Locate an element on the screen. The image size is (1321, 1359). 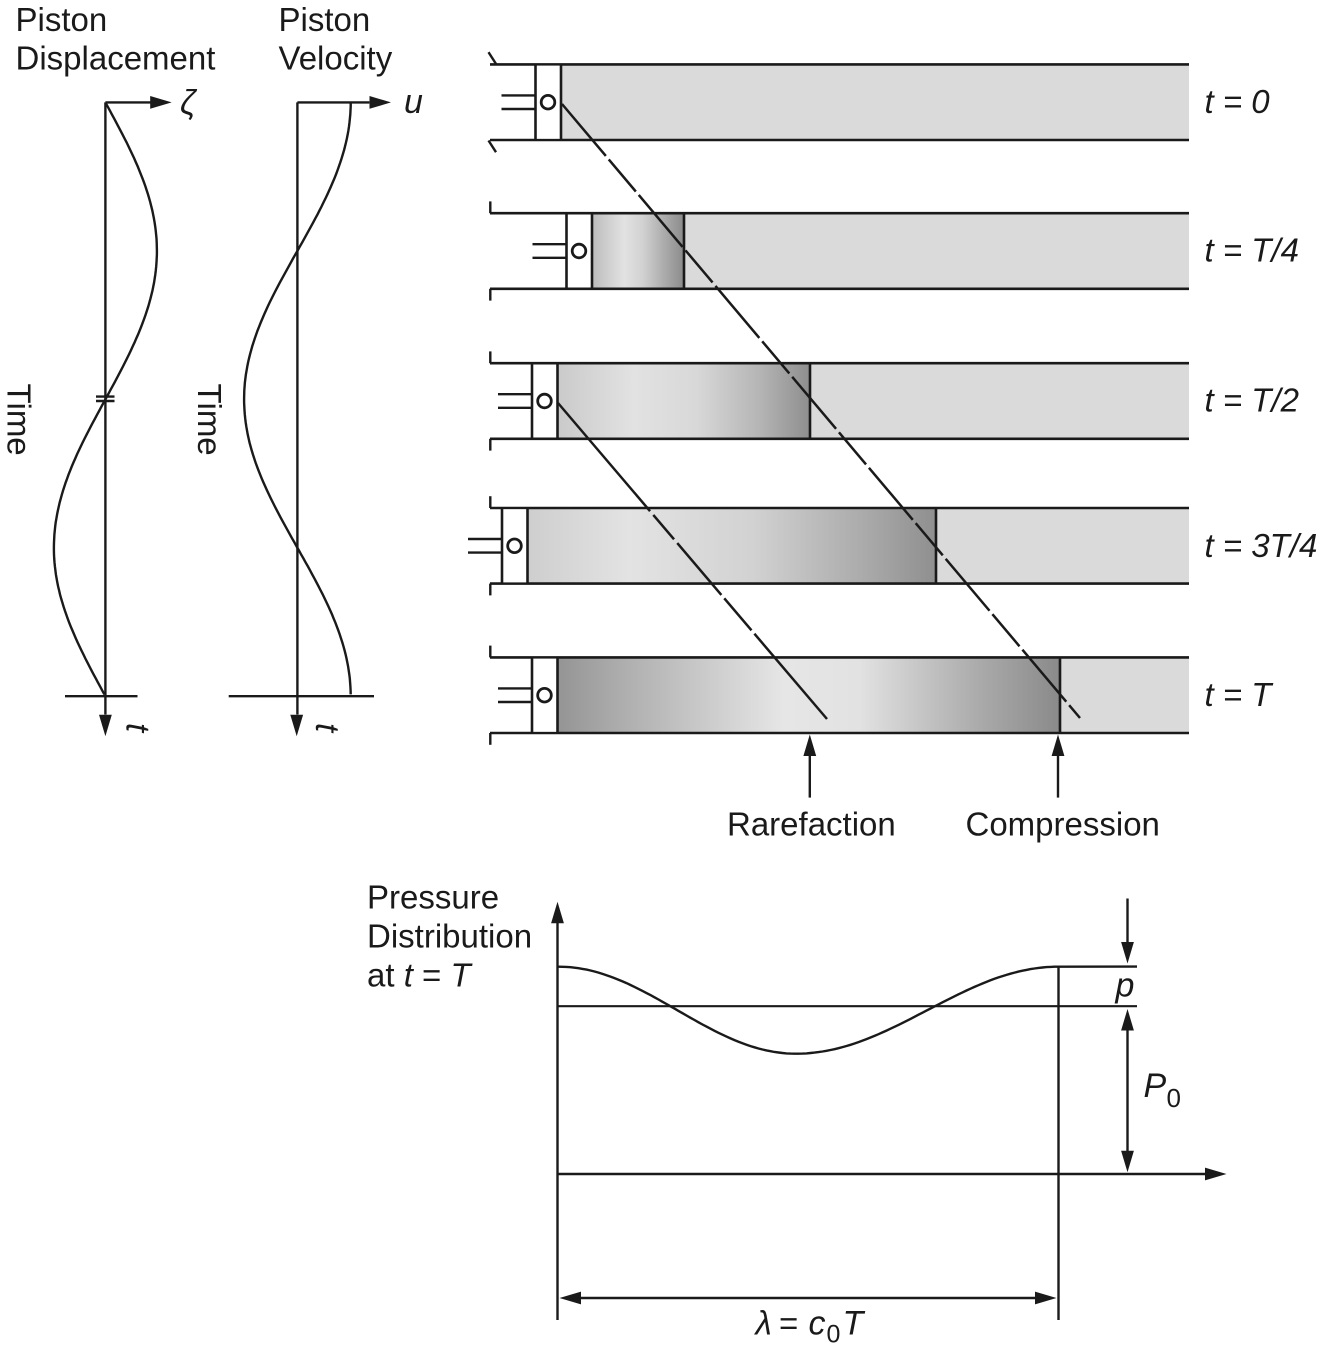
svg-text: λ is located at coordinates (763, 1323).